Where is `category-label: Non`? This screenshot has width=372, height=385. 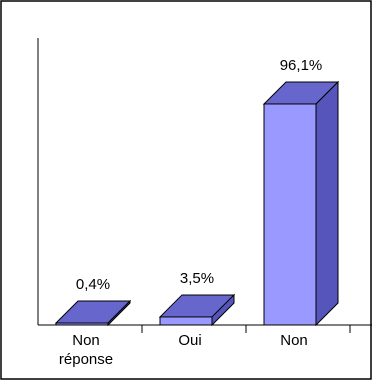
category-label: Non is located at coordinates (294, 340).